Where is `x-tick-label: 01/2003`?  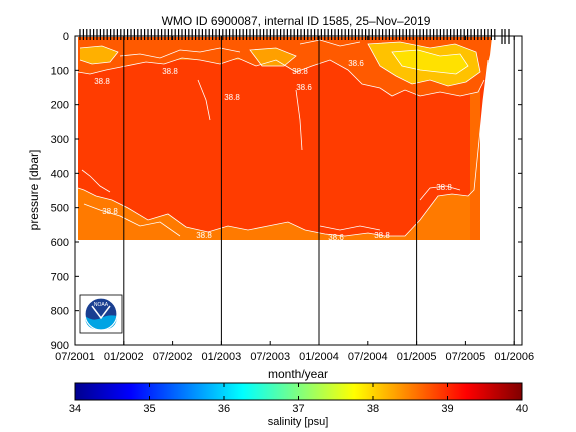
x-tick-label: 01/2003 is located at coordinates (222, 357).